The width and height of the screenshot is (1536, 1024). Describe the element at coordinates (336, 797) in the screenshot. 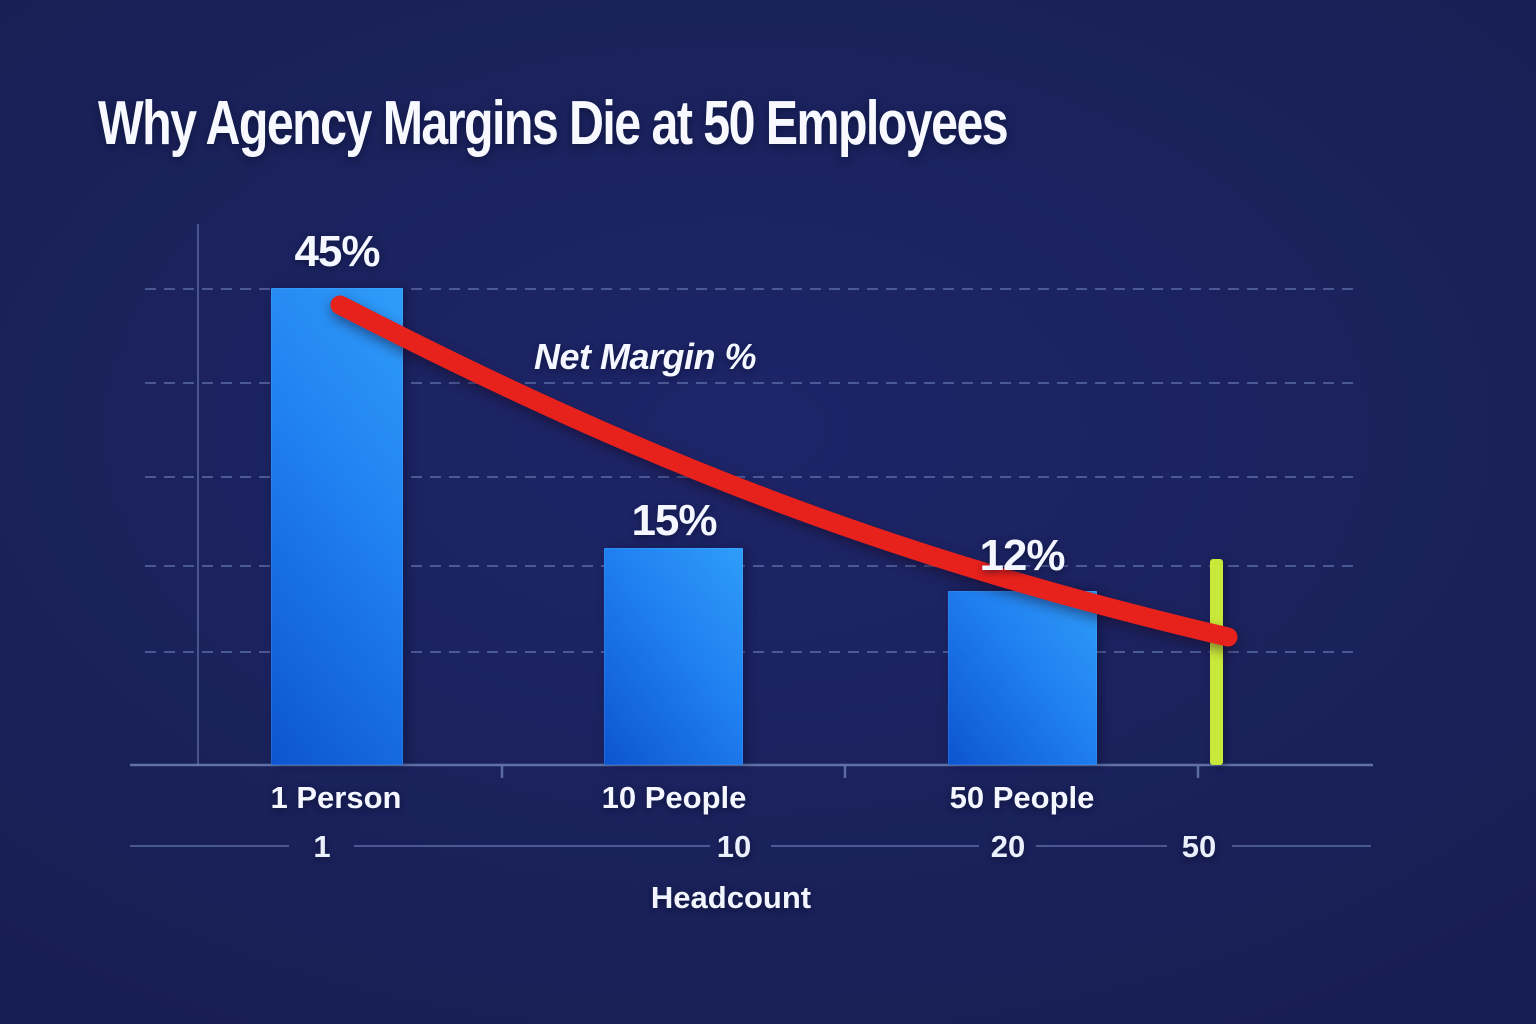

I see `category-label: 1 Person` at that location.